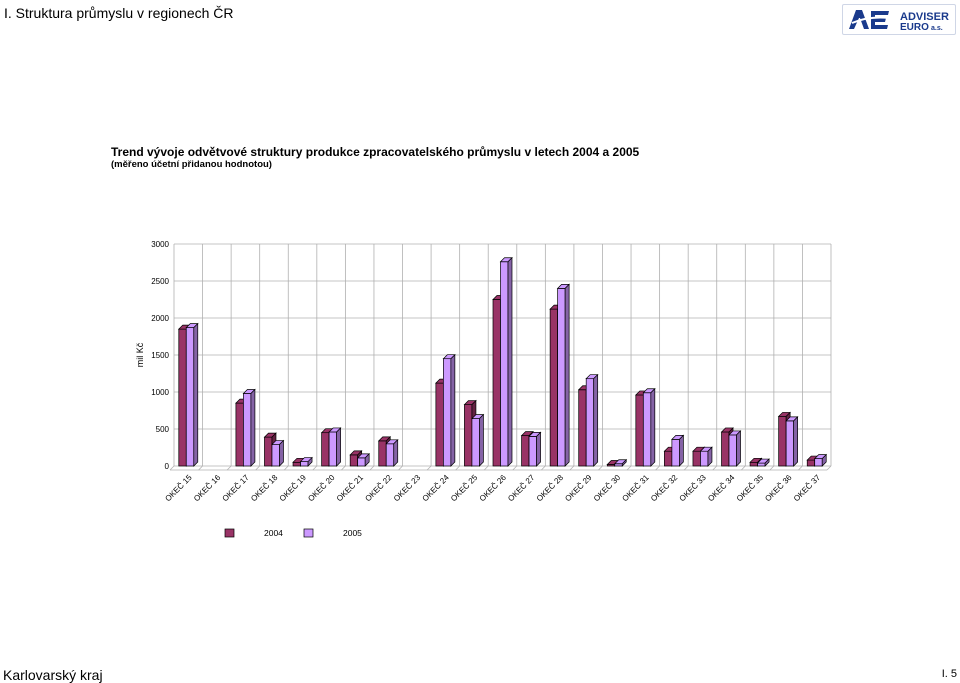  What do you see at coordinates (119, 13) in the screenshot?
I see `section-title: I. Struktura průmyslu v regionech ČR` at bounding box center [119, 13].